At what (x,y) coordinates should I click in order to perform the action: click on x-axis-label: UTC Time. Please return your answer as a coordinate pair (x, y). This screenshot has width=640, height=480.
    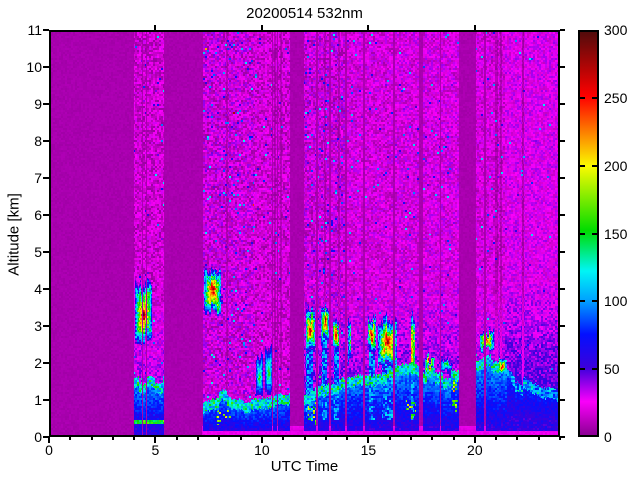
    Looking at the image, I should click on (304, 466).